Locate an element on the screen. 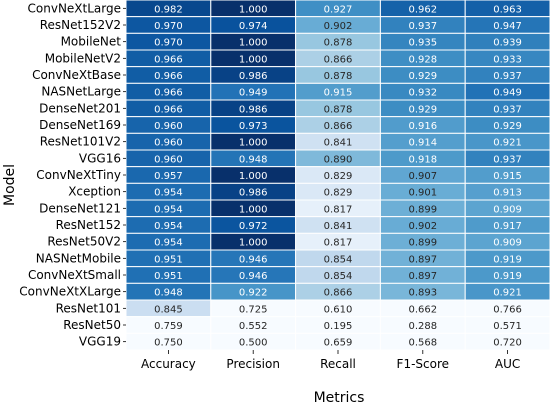 The image size is (550, 406). row-label: ResNet152V2 is located at coordinates (80, 25).